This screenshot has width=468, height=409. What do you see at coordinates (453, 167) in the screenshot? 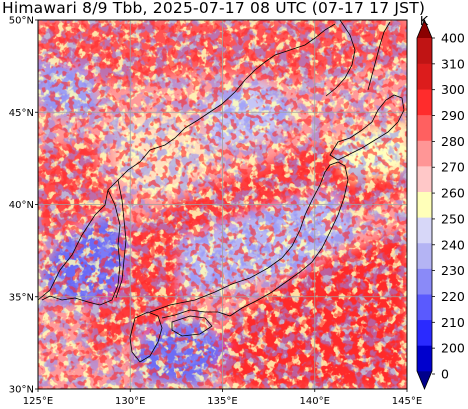
I see `colorbar-tick-label: 270` at bounding box center [453, 167].